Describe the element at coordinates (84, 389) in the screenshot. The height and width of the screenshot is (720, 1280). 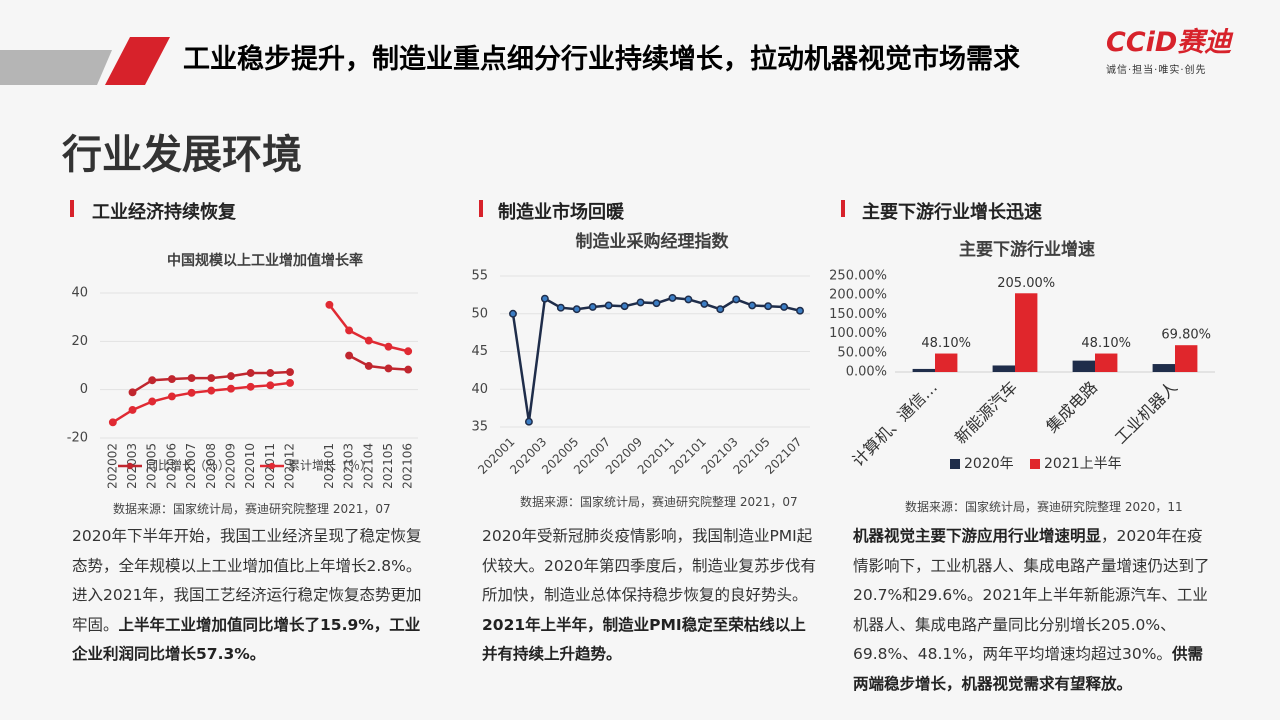
I see `y-tick-label: 0` at that location.